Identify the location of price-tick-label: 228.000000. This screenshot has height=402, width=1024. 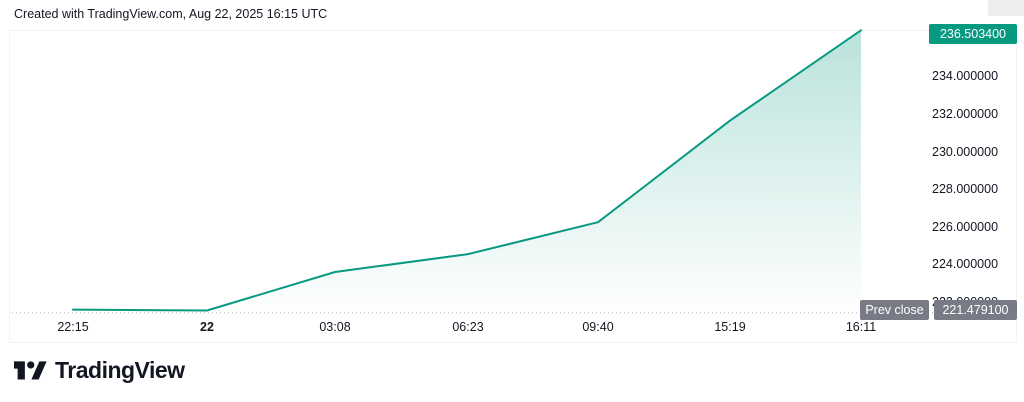
(965, 189).